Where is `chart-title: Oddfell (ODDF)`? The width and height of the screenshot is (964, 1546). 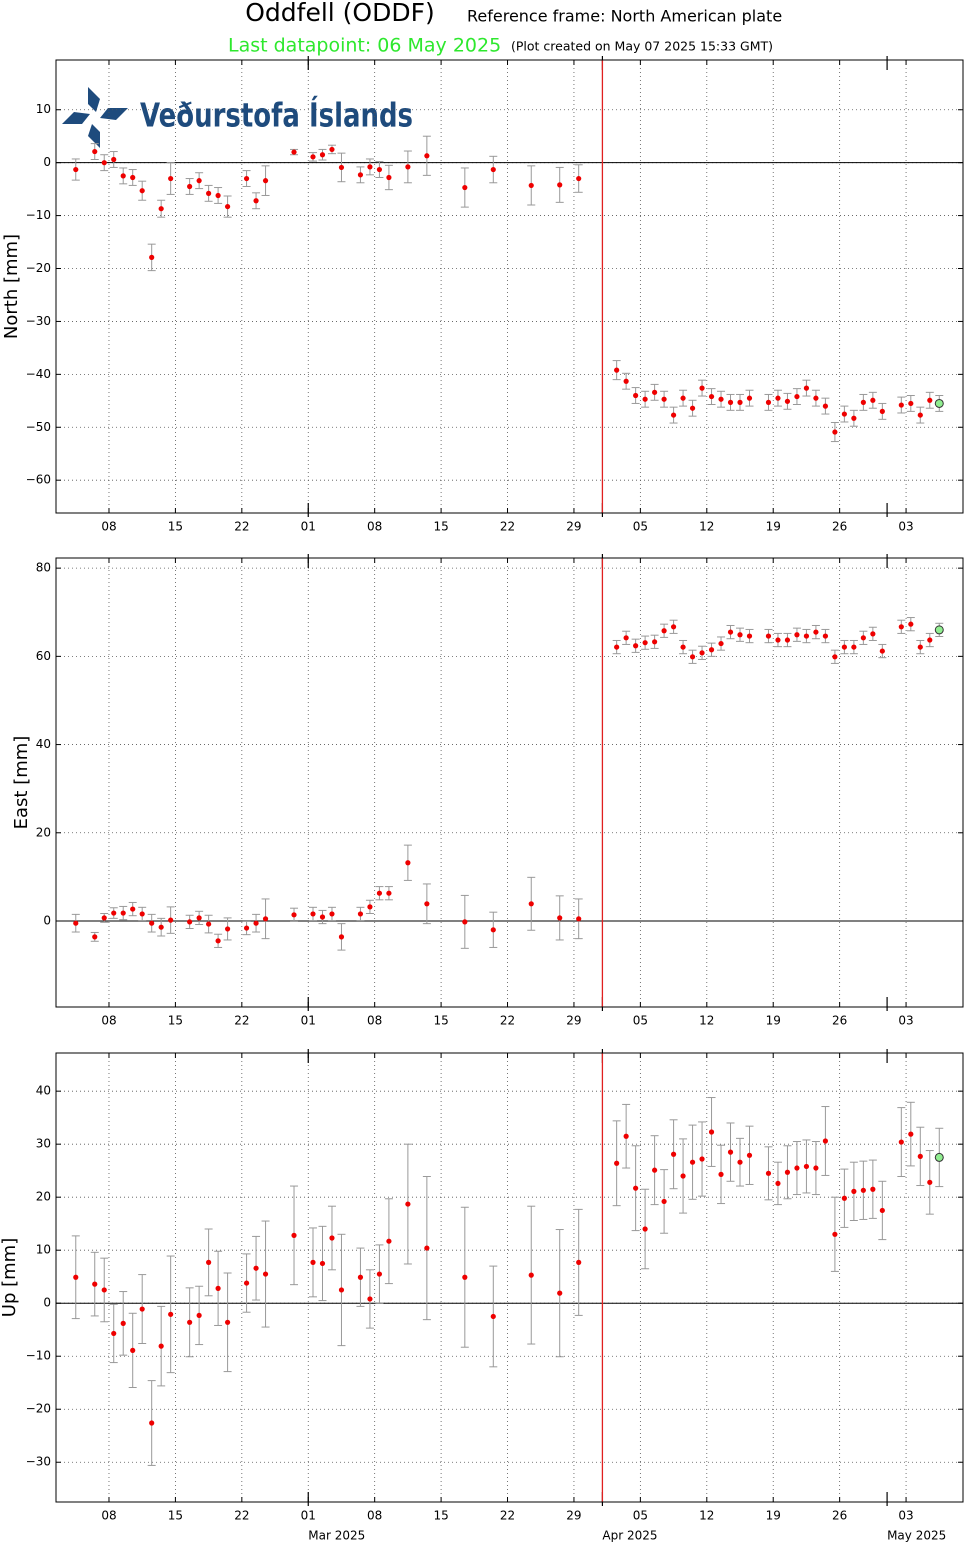 chart-title: Oddfell (ODDF) is located at coordinates (340, 13).